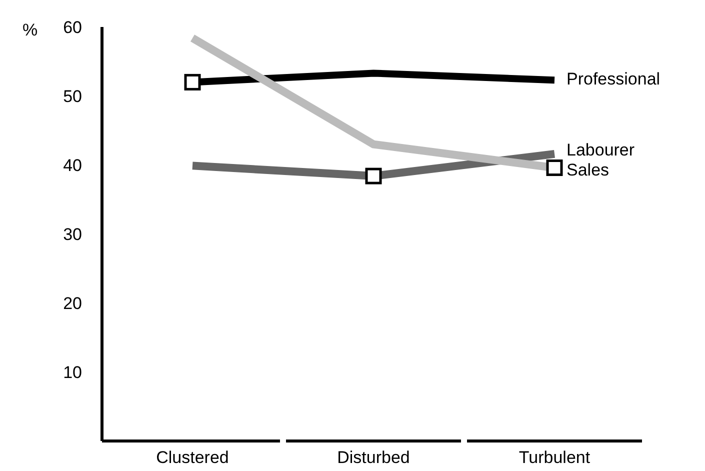 Image resolution: width=705 pixels, height=471 pixels. I want to click on y-tick-label: 50, so click(72, 96).